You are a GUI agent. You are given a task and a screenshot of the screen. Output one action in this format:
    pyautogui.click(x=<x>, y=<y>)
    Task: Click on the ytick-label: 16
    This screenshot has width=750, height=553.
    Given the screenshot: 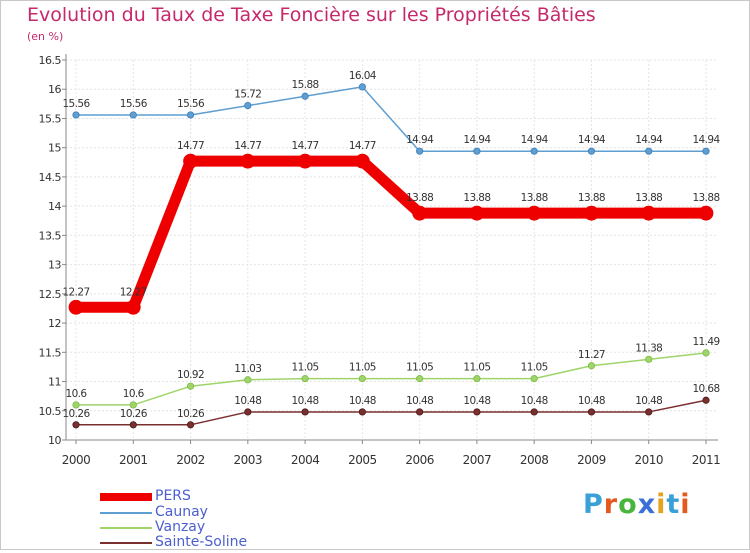 What is the action you would take?
    pyautogui.click(x=54, y=89)
    